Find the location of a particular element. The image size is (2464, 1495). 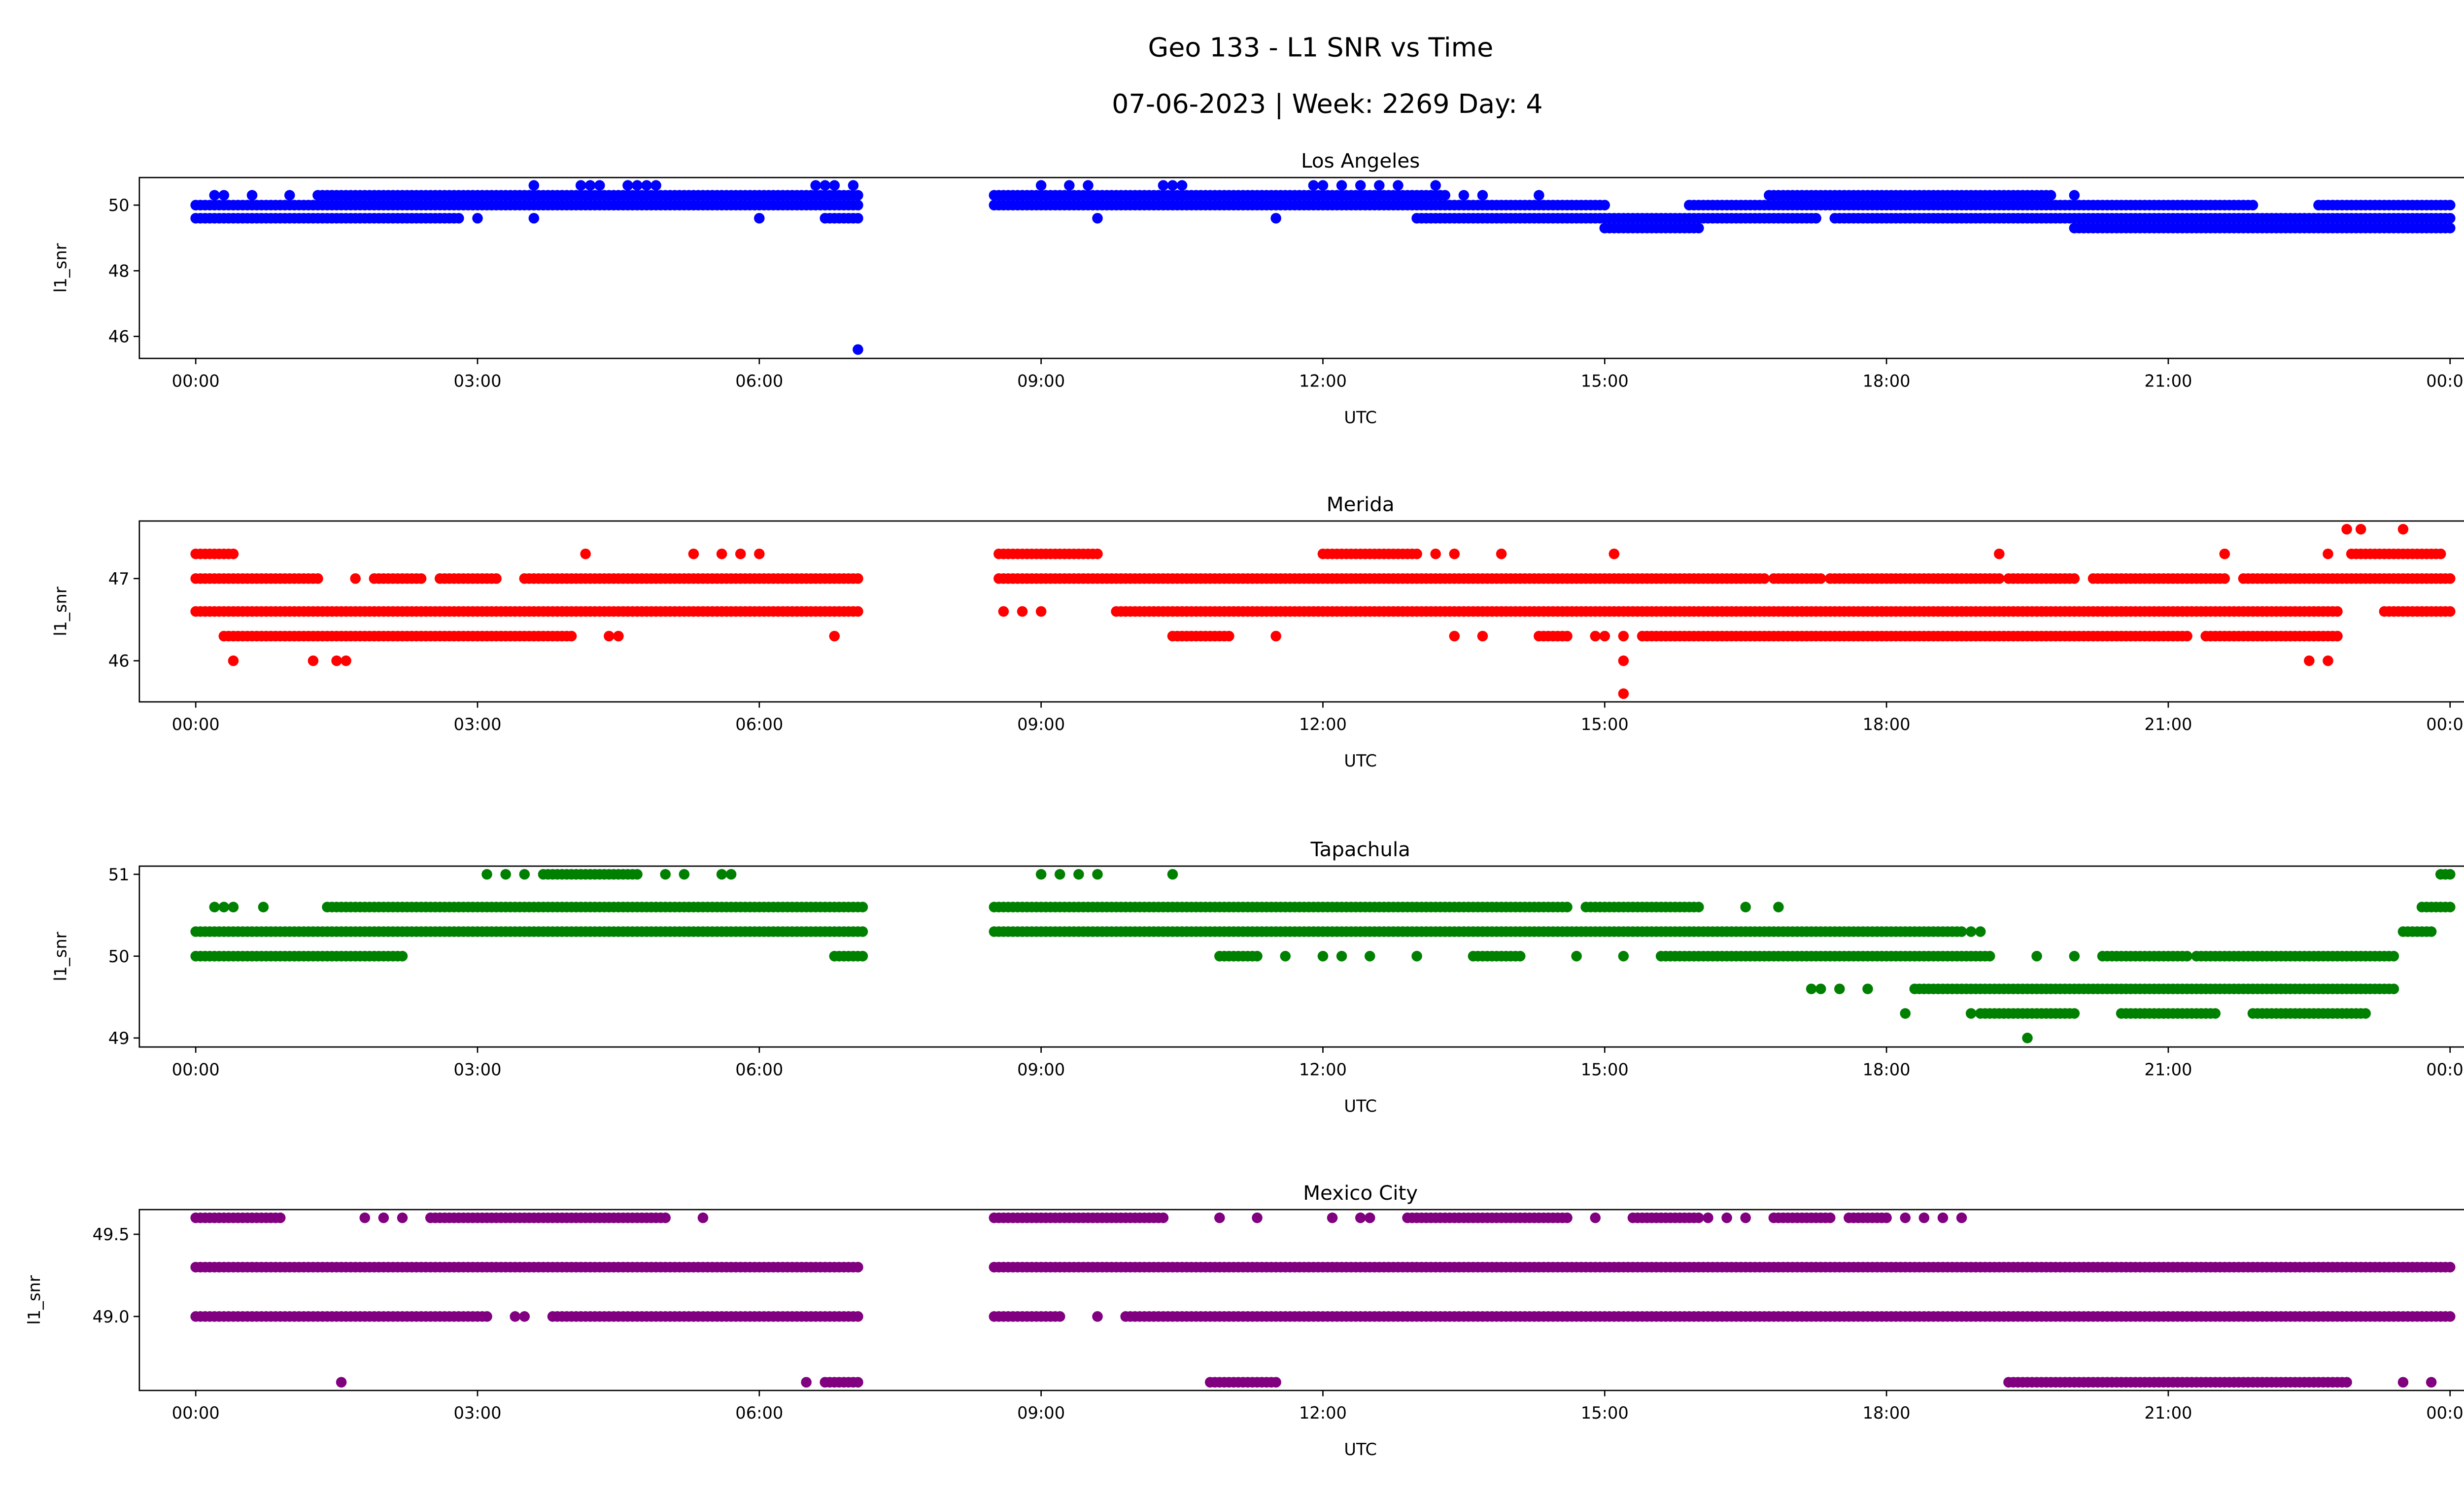

y-tick-label: 49.0 is located at coordinates (111, 1316).